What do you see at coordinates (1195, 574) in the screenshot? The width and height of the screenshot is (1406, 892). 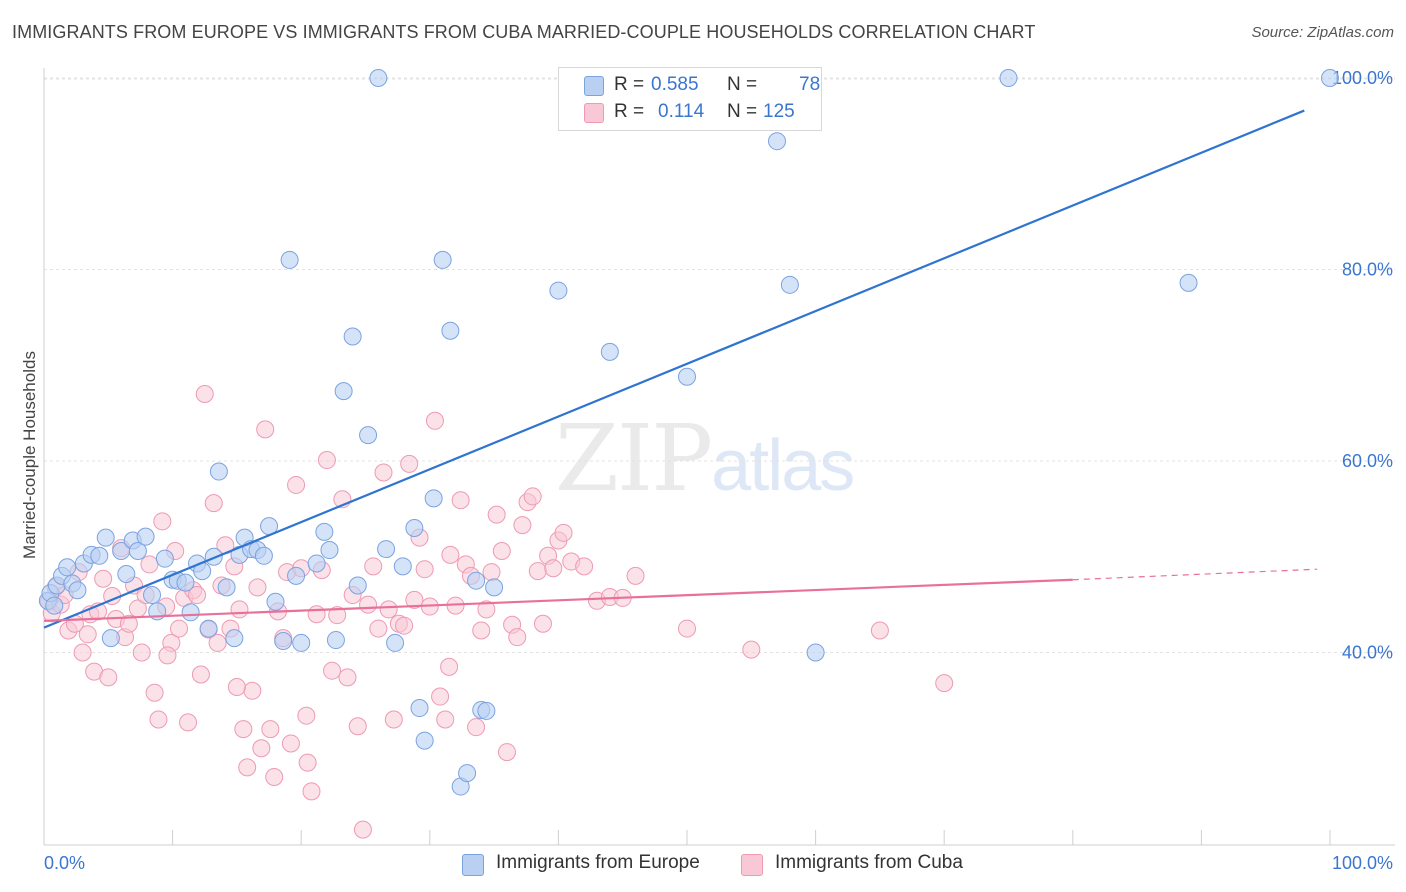 I see `cuba-trend-extension` at bounding box center [1195, 574].